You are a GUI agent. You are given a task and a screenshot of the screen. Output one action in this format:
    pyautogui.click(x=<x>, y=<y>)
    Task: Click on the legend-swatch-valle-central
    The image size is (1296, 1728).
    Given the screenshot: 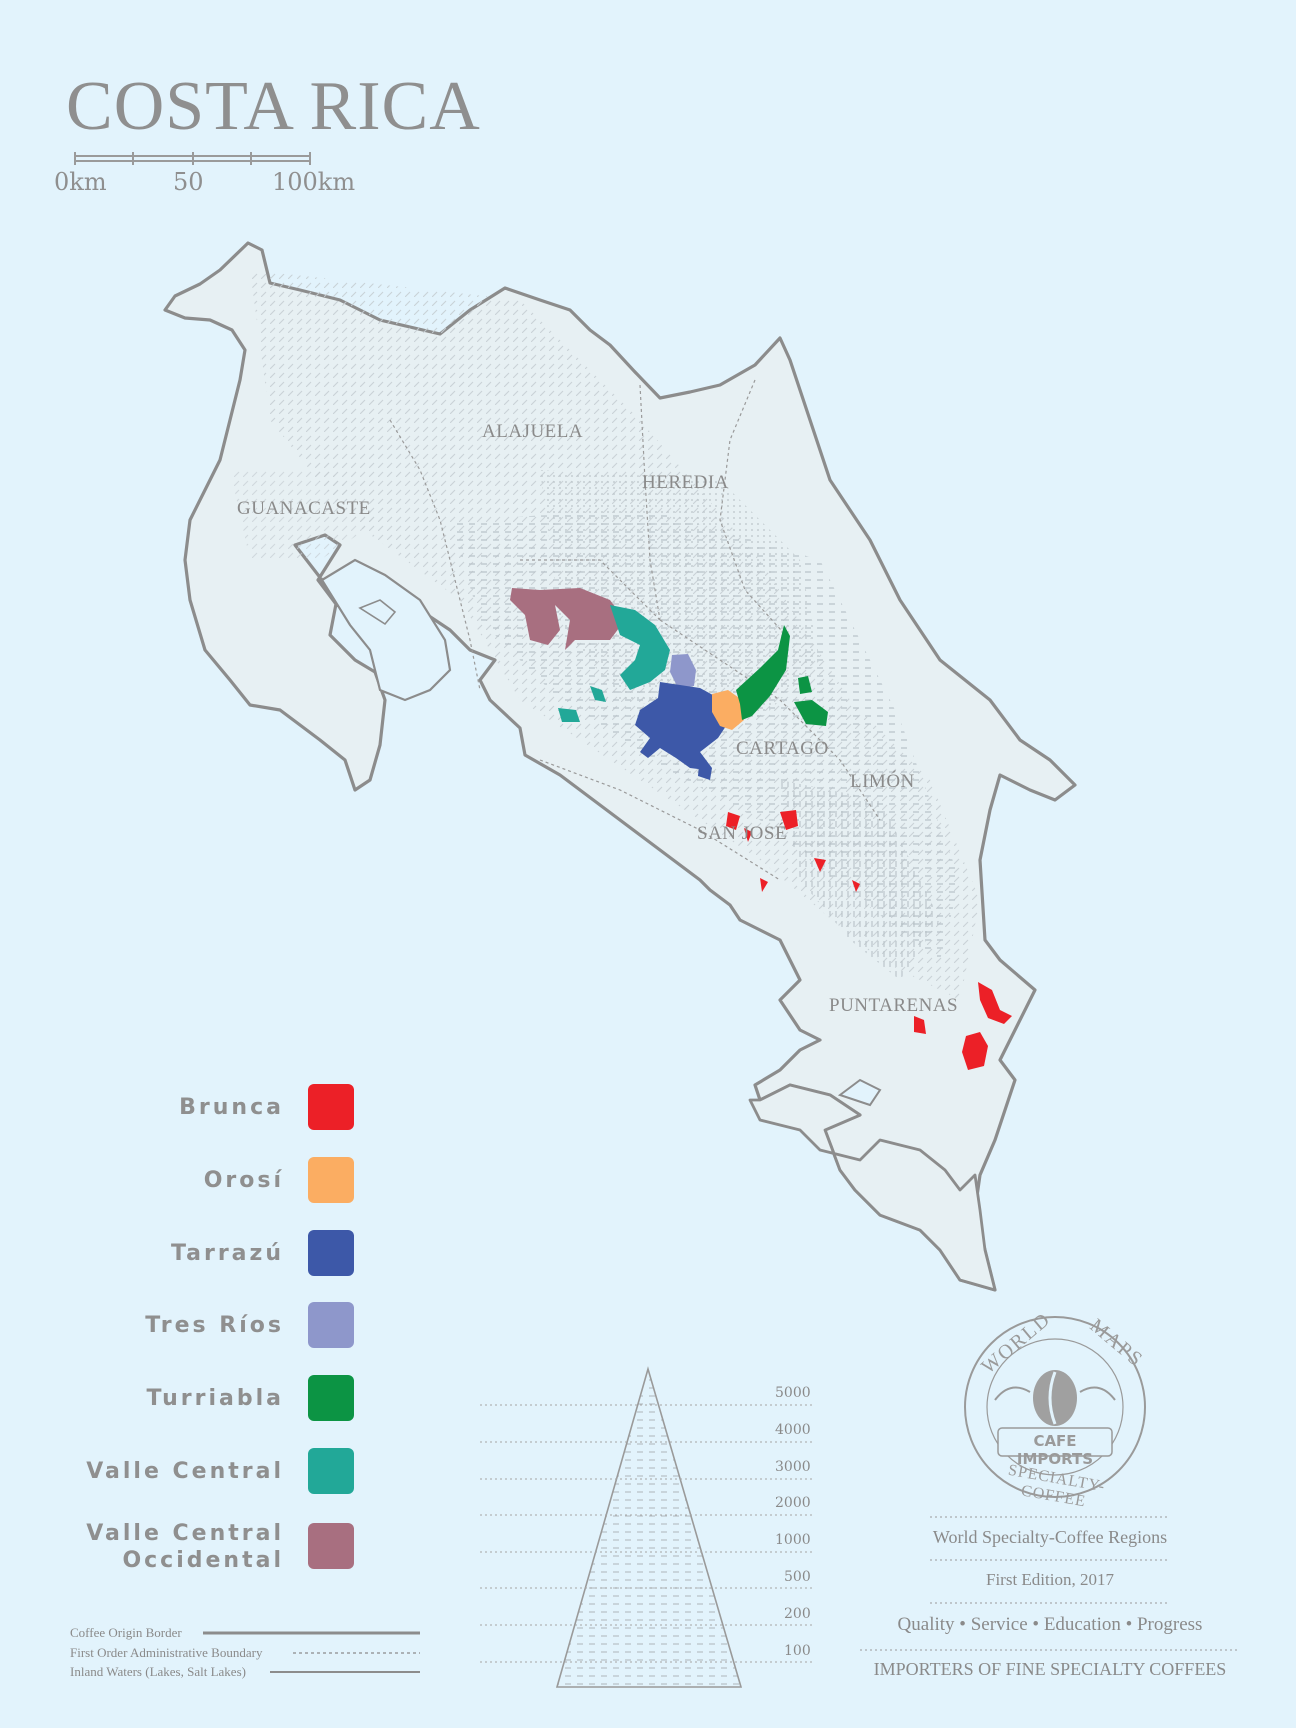 What is the action you would take?
    pyautogui.click(x=331, y=1471)
    